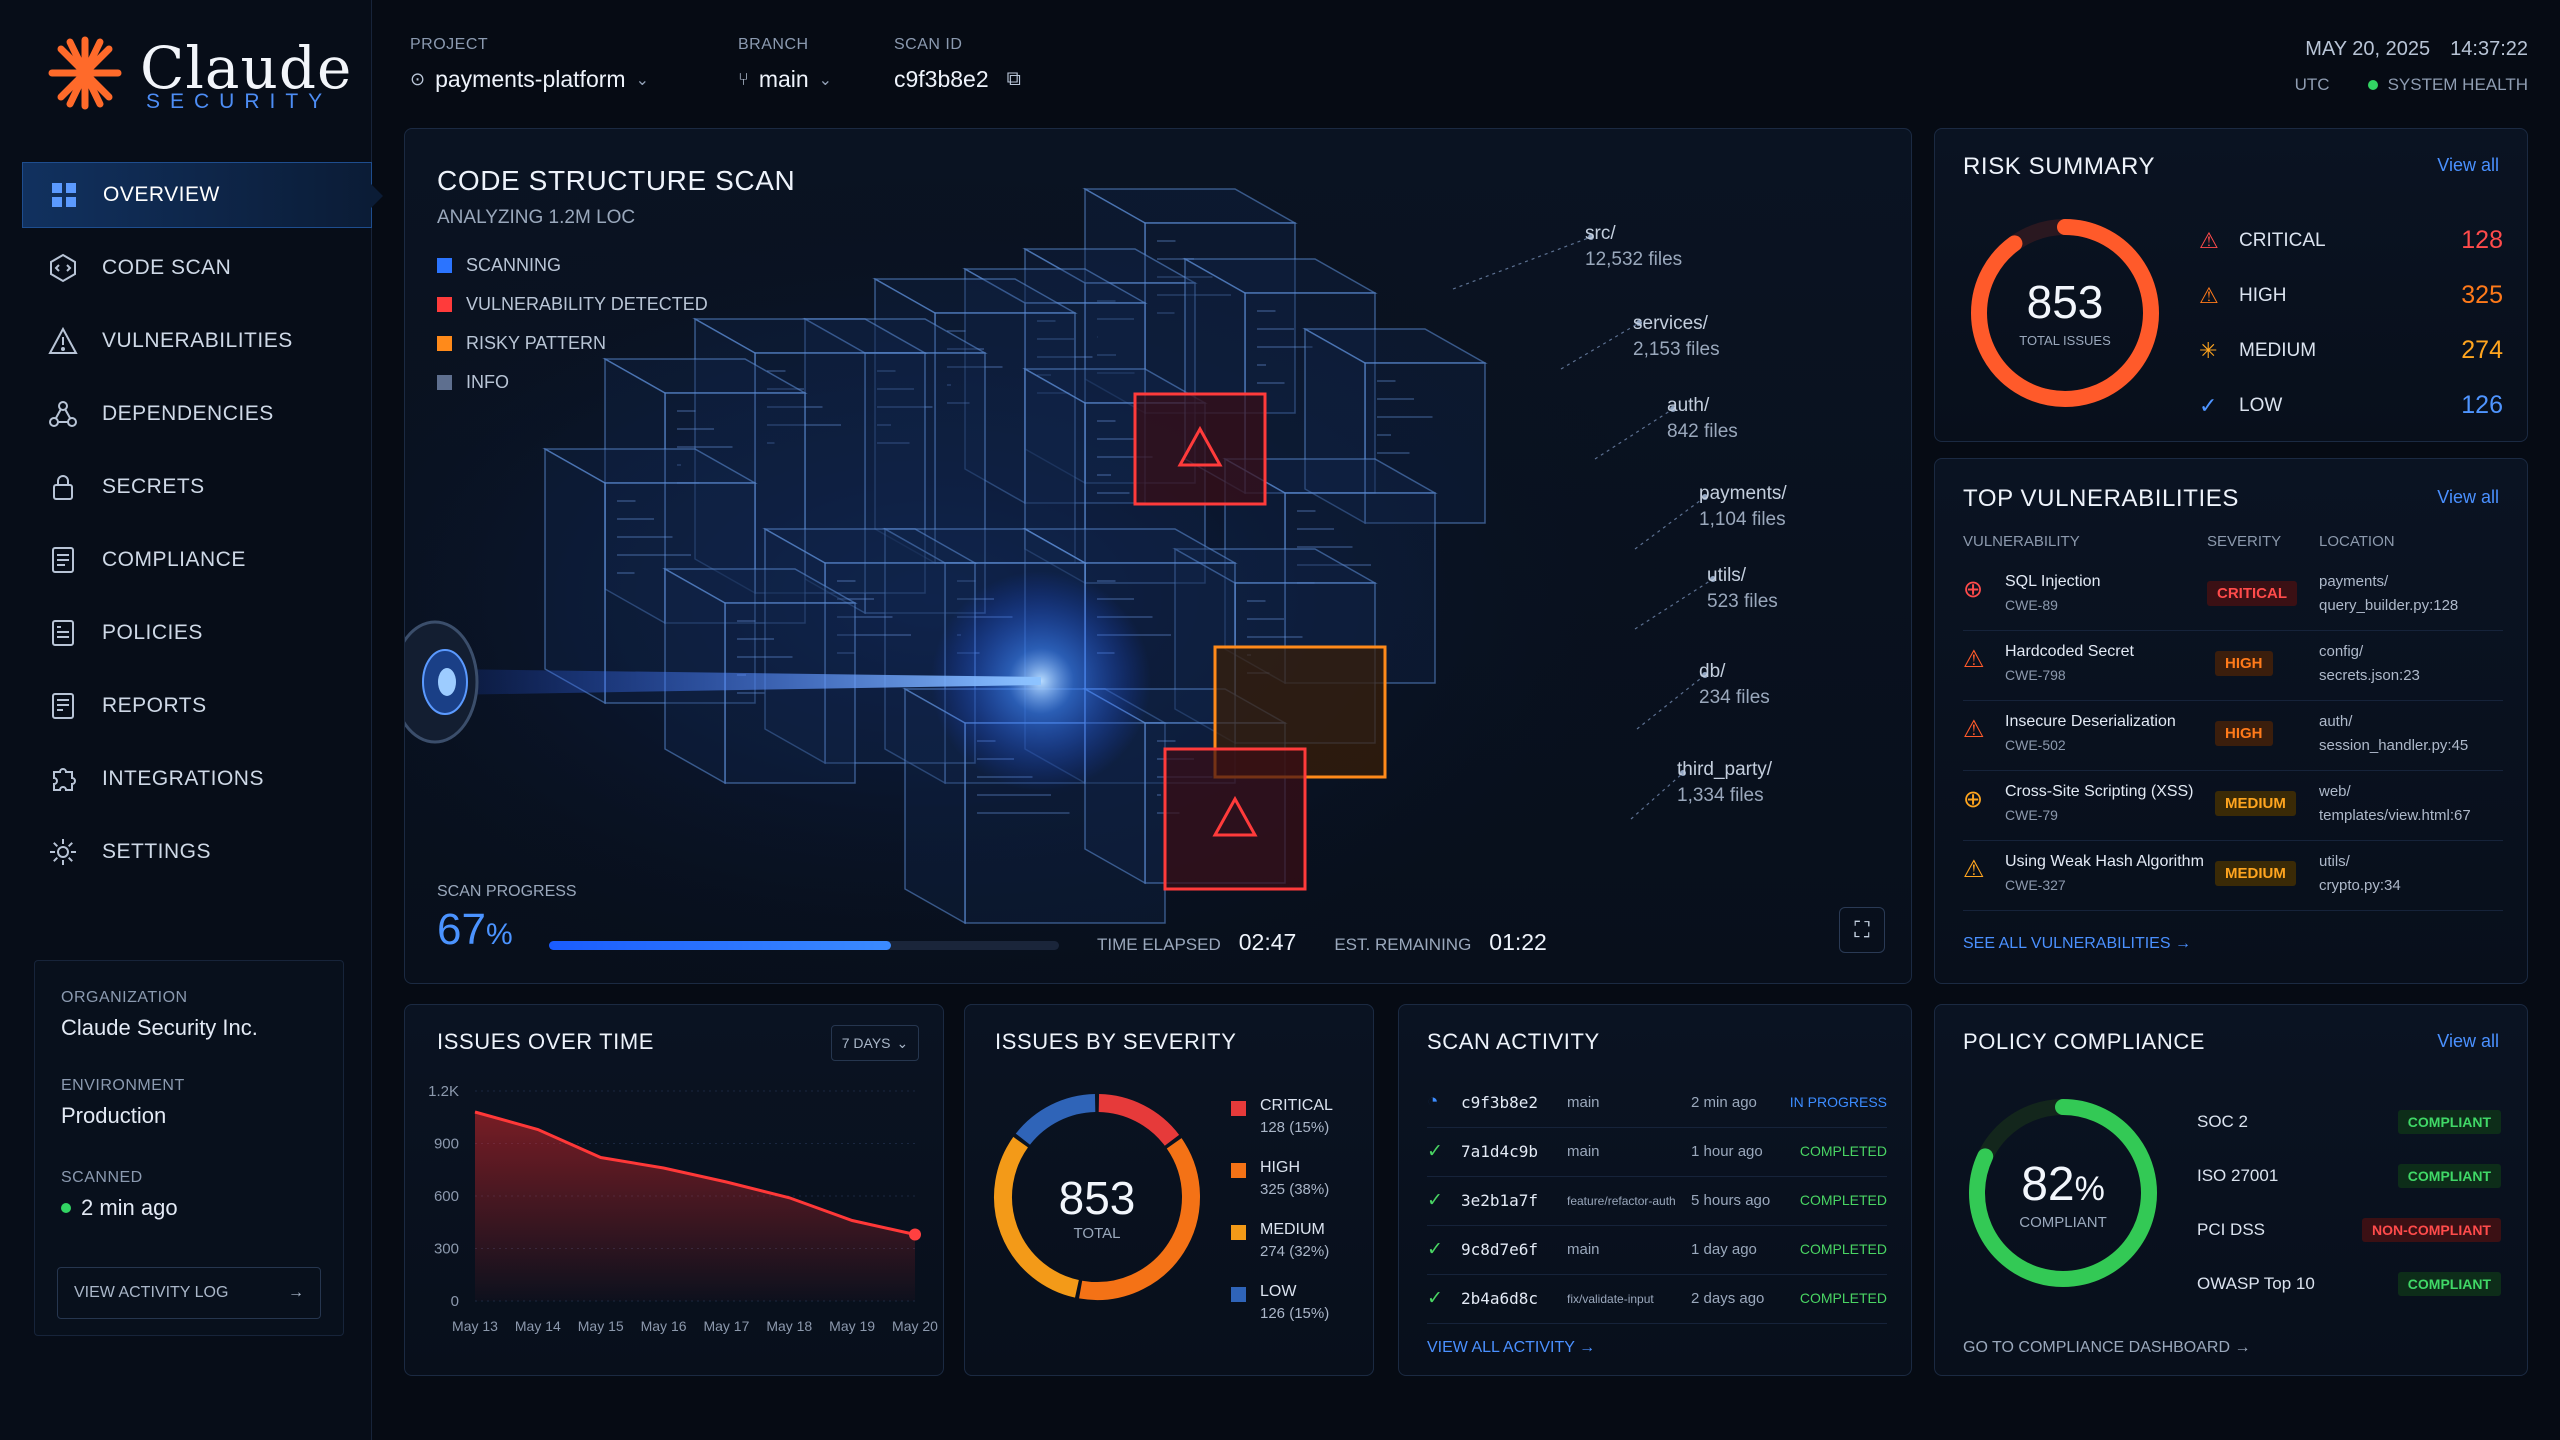  Describe the element at coordinates (2106, 1348) in the screenshot. I see `compliance-dashboard-link: GO TO COMPLIANCE DASHBOARD →` at that location.